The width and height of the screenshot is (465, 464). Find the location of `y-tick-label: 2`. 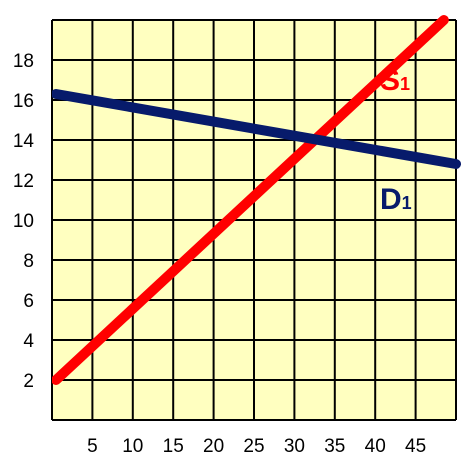

y-tick-label: 2 is located at coordinates (28, 381).